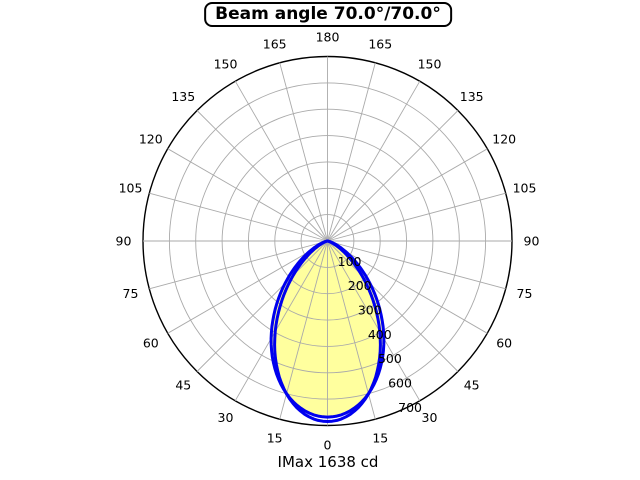 The width and height of the screenshot is (640, 480). Describe the element at coordinates (380, 334) in the screenshot. I see `radial-label: 400` at that location.